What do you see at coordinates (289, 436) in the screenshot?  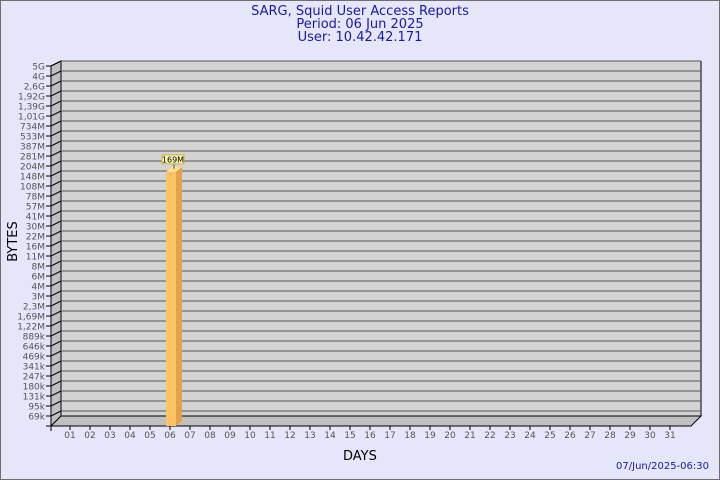 I see `x-tick-label: 12` at bounding box center [289, 436].